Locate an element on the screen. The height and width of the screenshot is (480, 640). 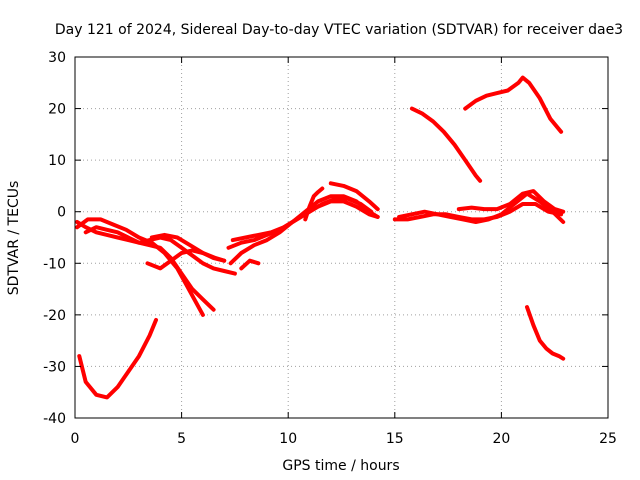
series-arc18 is located at coordinates (545, 333).